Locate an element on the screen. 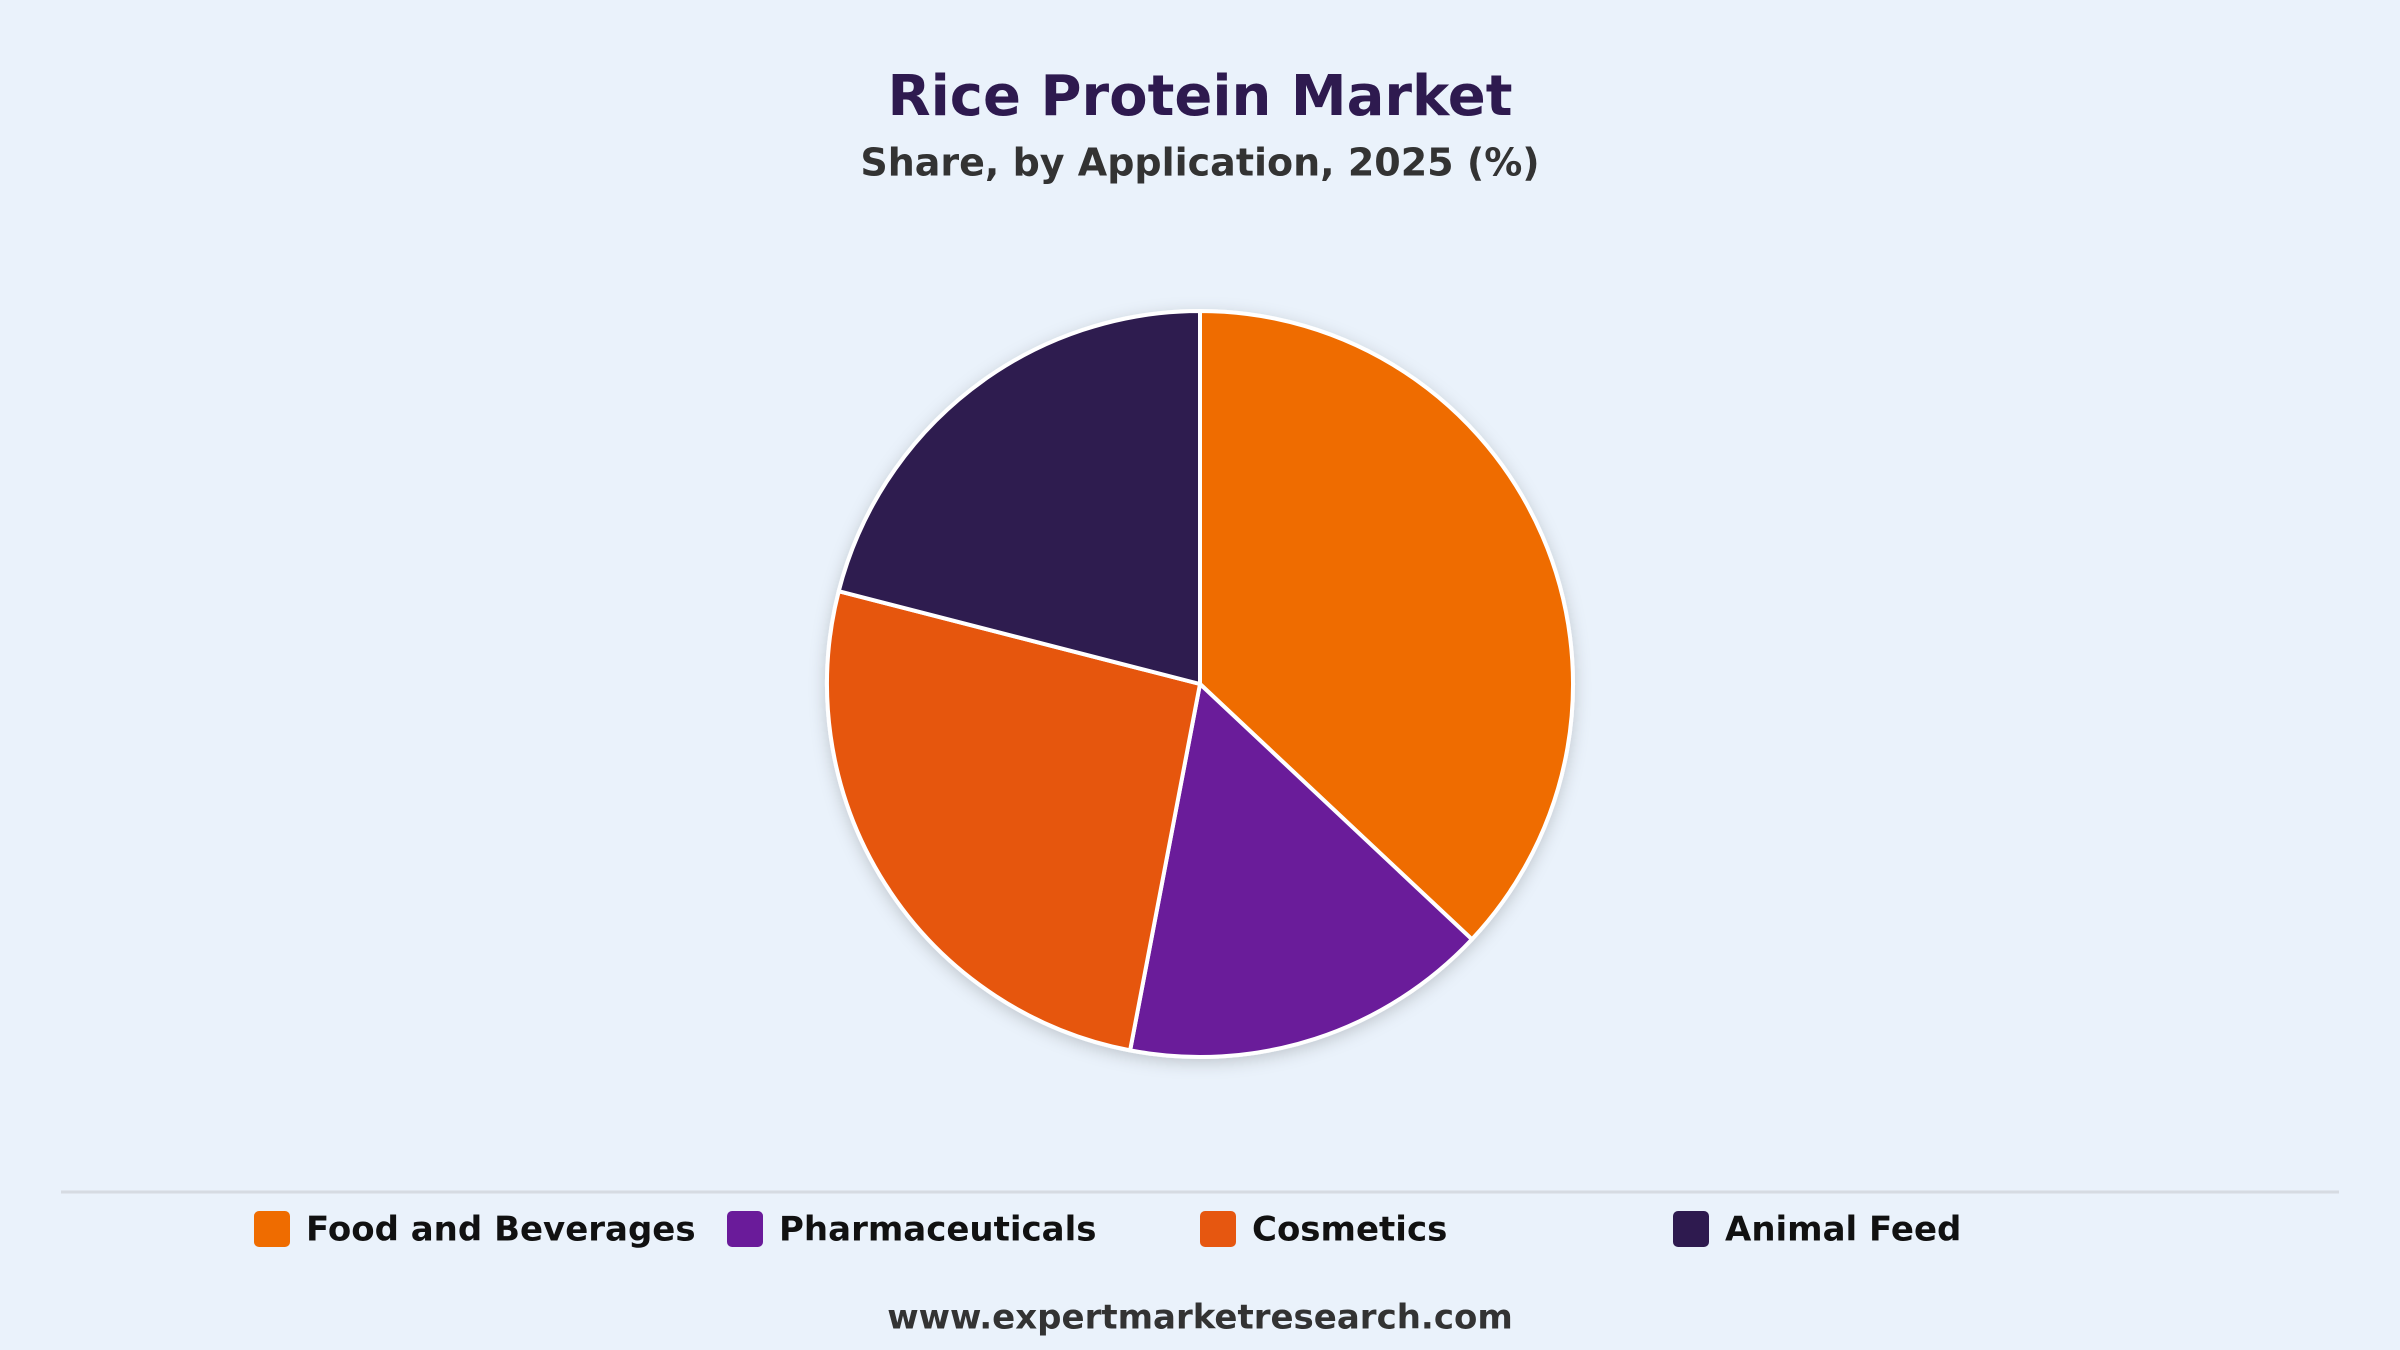 The height and width of the screenshot is (1350, 2400). chart-subtitle: Share, by Application, 2025 (%) is located at coordinates (1199, 163).